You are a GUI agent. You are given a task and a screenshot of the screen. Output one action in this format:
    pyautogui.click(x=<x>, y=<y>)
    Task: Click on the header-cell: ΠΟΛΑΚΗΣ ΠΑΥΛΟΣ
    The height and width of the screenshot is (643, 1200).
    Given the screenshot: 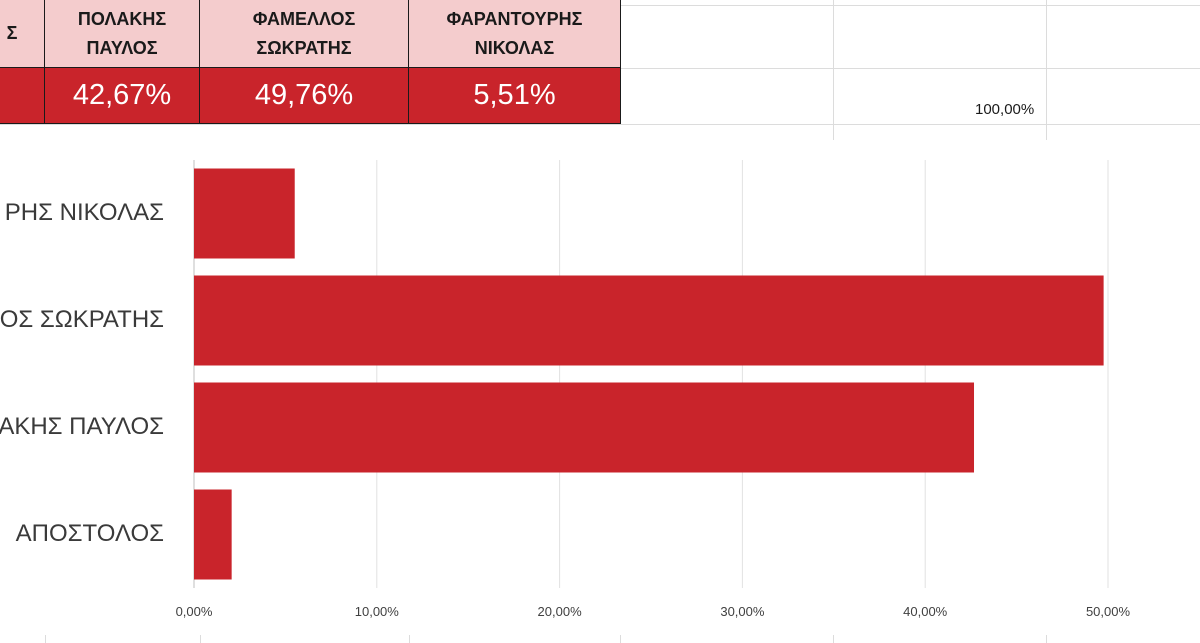 What is the action you would take?
    pyautogui.click(x=122, y=34)
    